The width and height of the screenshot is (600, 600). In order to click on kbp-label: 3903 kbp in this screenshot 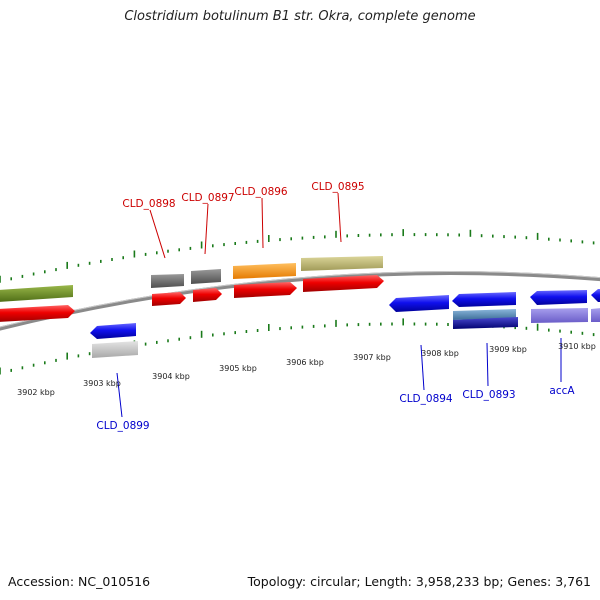, I will do `click(102, 383)`.